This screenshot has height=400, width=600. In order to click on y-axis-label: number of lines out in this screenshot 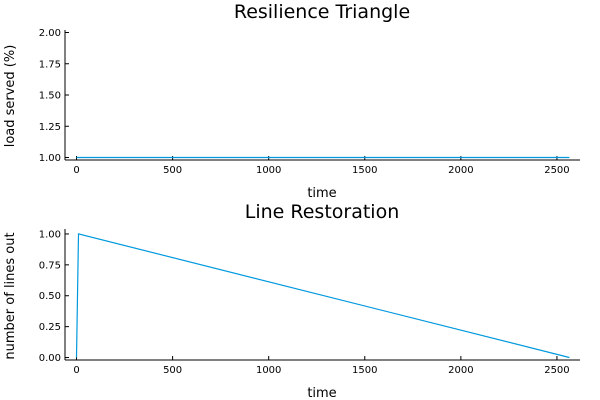, I will do `click(10, 295)`.